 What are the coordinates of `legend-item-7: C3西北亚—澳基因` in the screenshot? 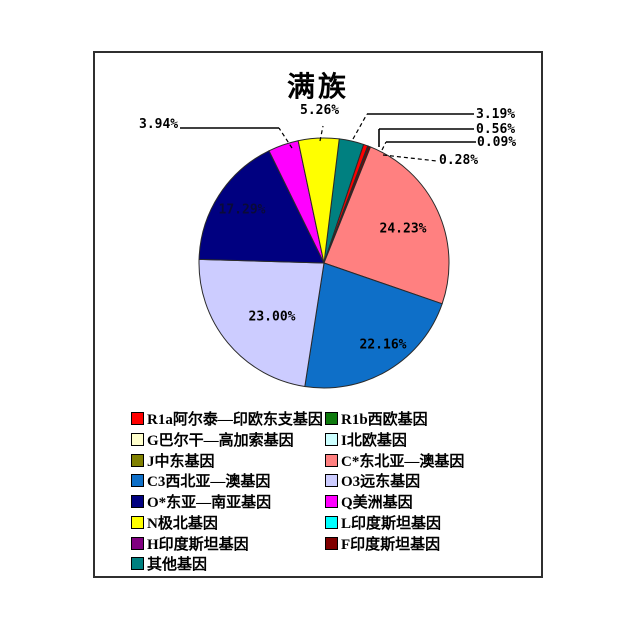 It's located at (228, 480).